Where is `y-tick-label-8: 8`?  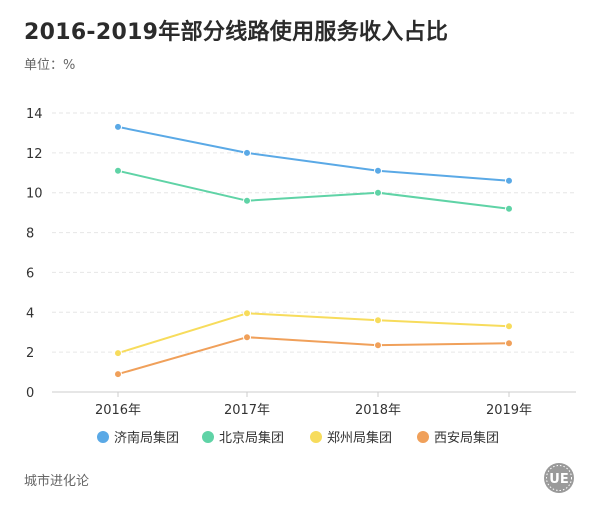
y-tick-label-8: 8 is located at coordinates (30, 234).